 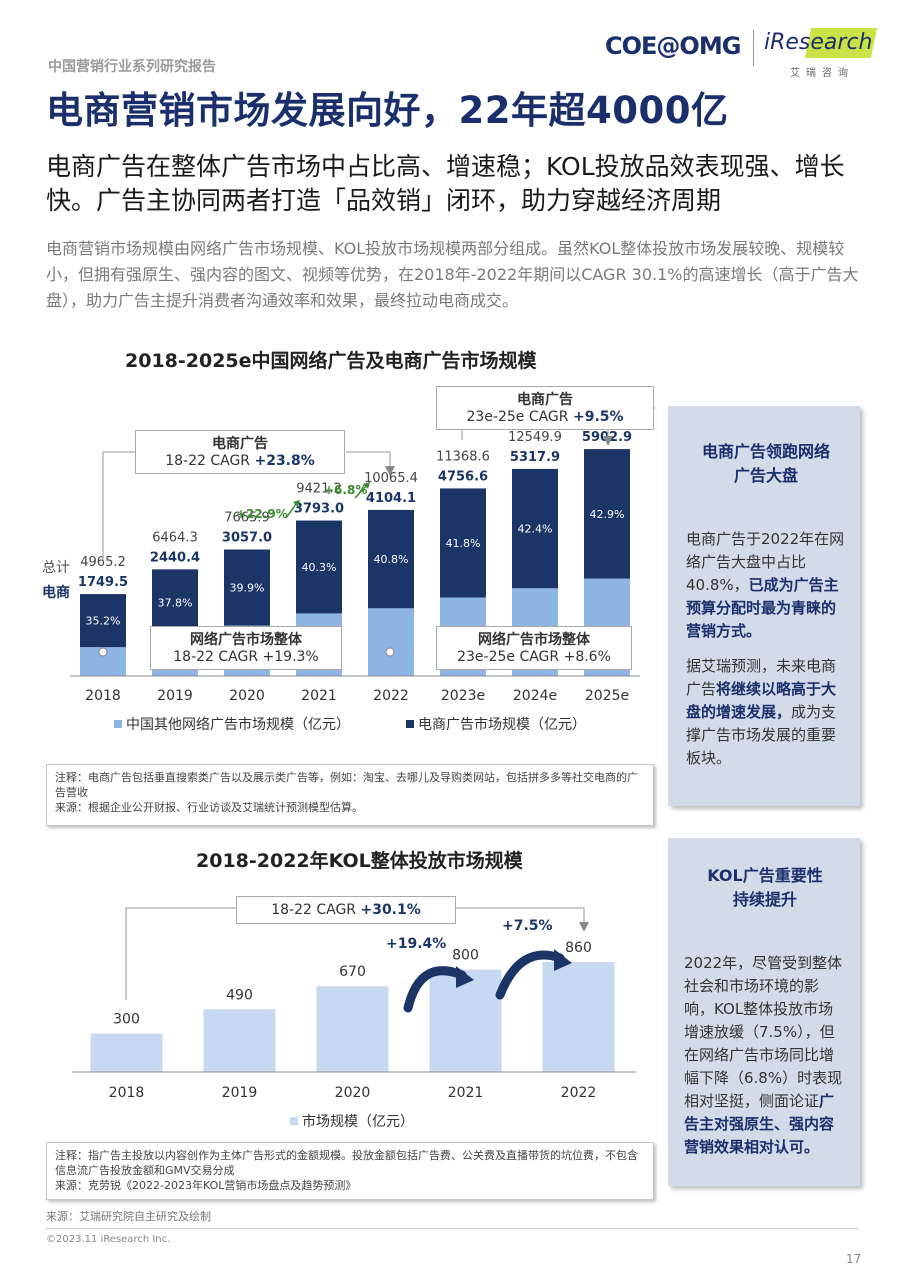 I want to click on chart2-title: 2018-2022年KOL整体投放市场规模, so click(x=359, y=861).